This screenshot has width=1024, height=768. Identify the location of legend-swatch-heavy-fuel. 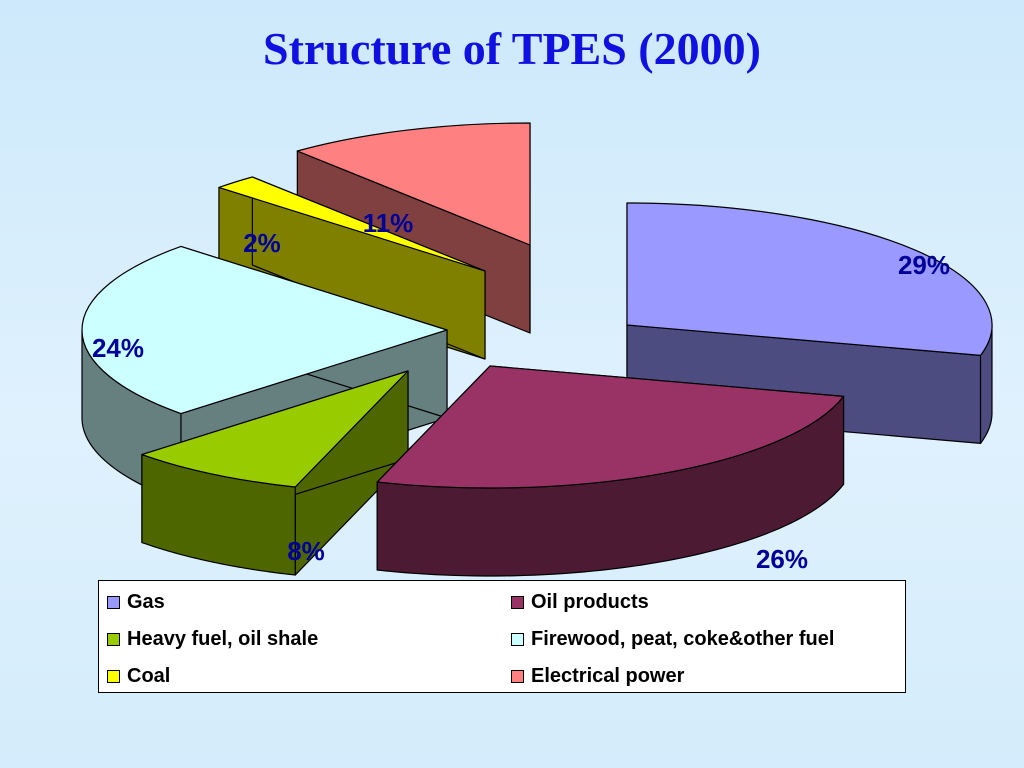
(113, 639).